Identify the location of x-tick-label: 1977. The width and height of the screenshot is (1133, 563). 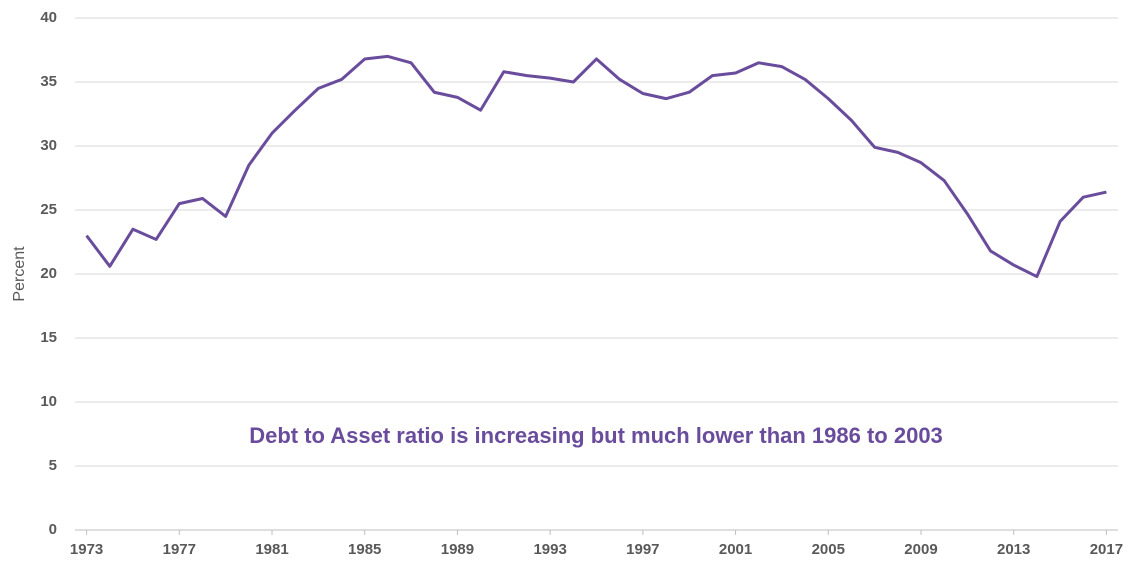
(179, 549).